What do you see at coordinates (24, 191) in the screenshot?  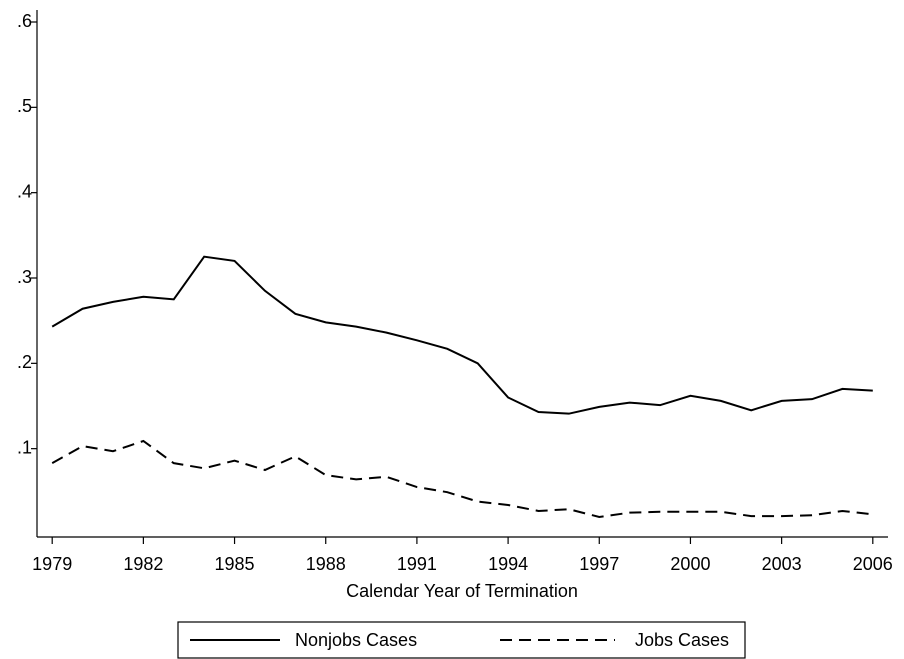 I see `y-tick-label: .4` at bounding box center [24, 191].